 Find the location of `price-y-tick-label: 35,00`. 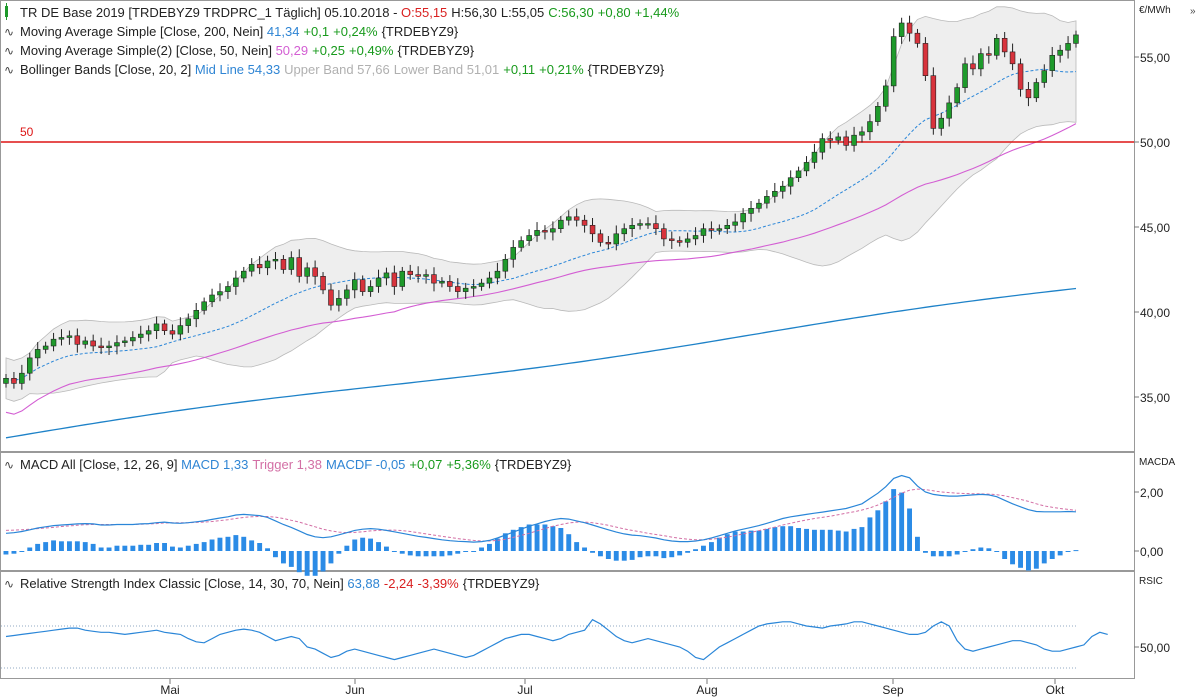

price-y-tick-label: 35,00 is located at coordinates (1155, 398).